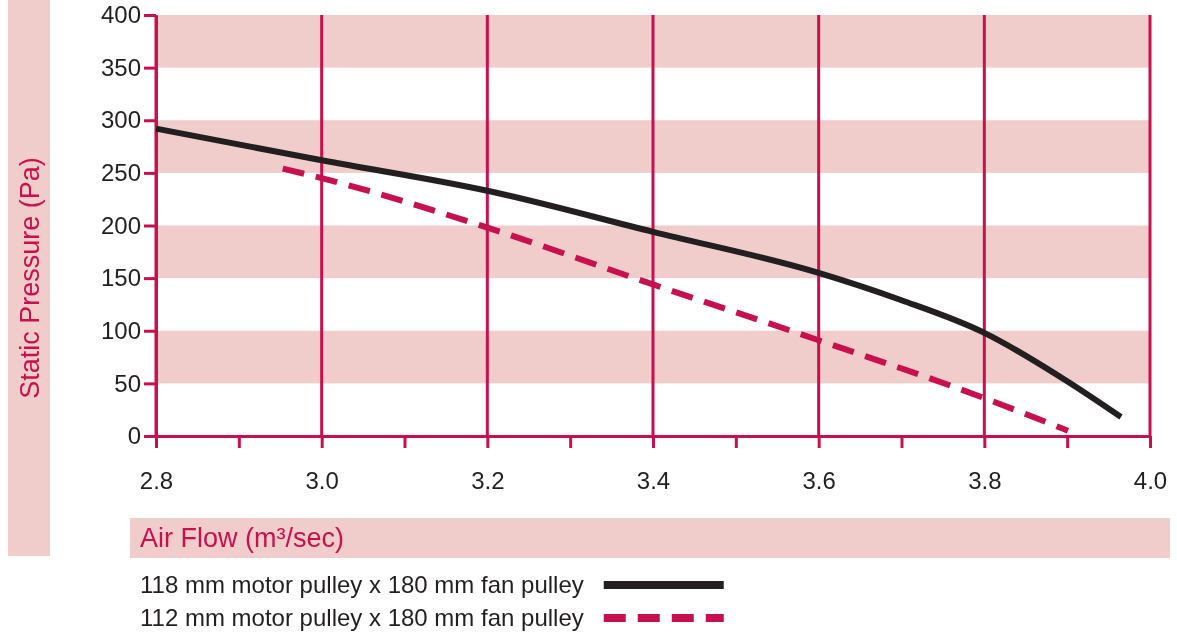 Image resolution: width=1177 pixels, height=635 pixels. I want to click on y-tick-label: 150, so click(120, 278).